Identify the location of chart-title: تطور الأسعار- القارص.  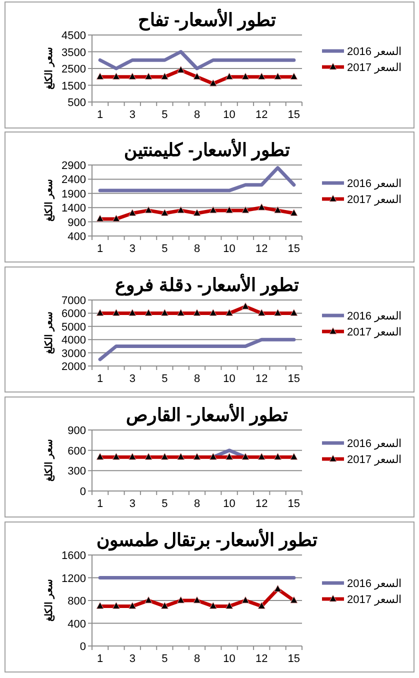
(207, 414).